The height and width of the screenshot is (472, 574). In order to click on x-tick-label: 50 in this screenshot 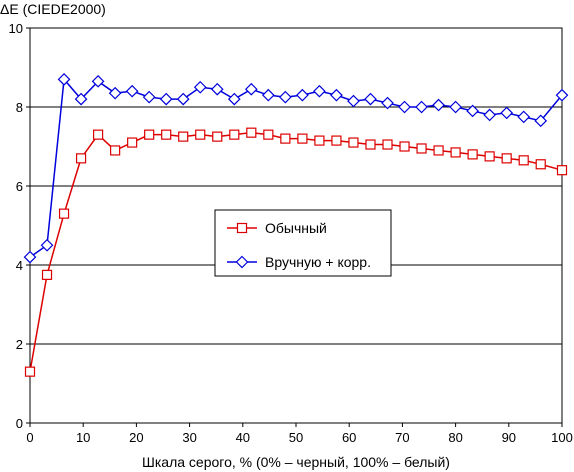, I will do `click(296, 437)`.